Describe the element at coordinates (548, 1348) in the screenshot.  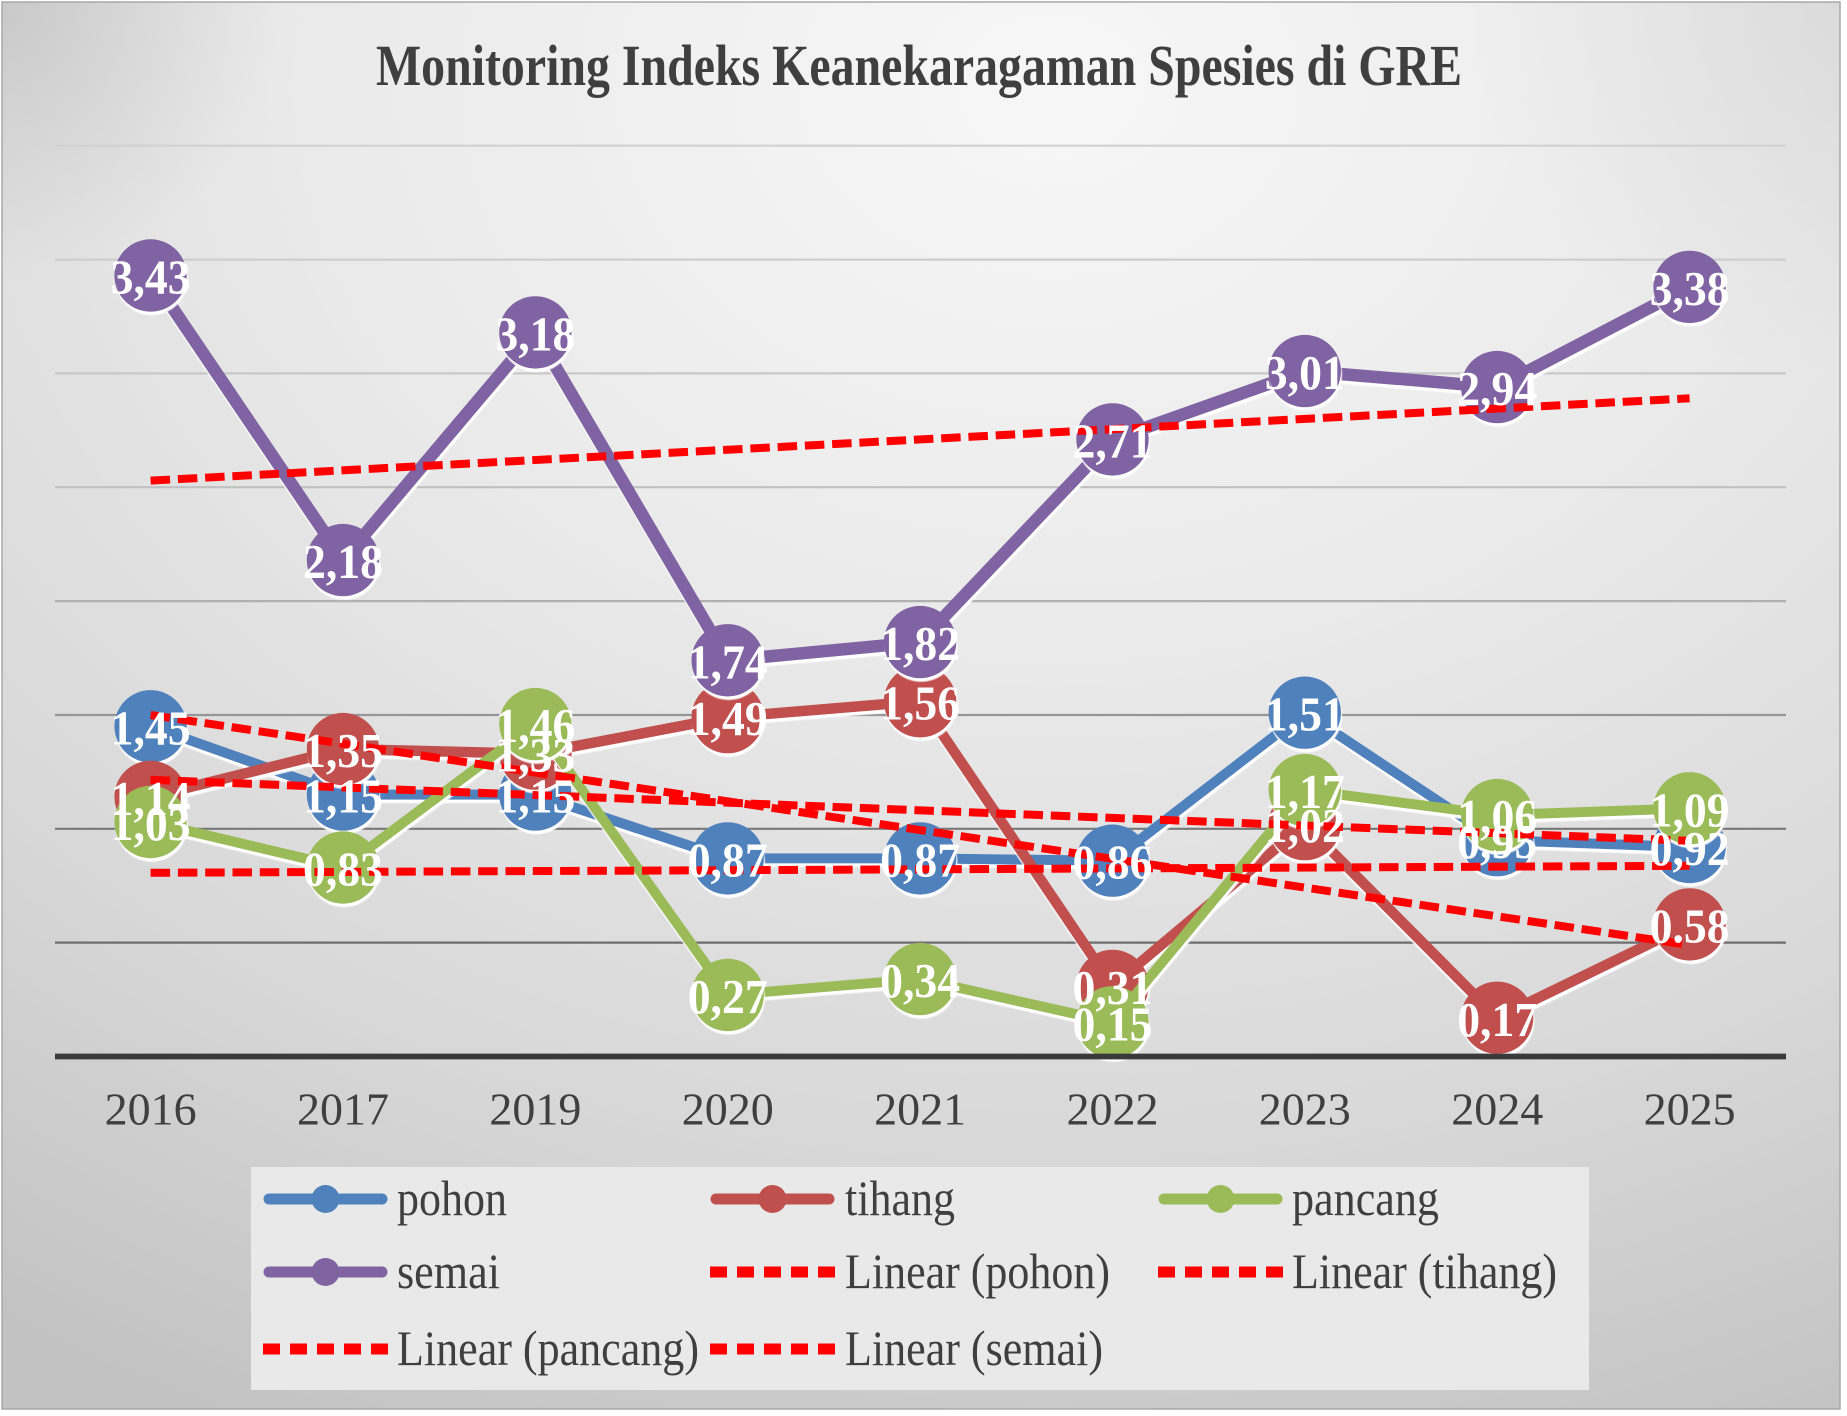
I see `svg-text: Linear (pancang)` at that location.